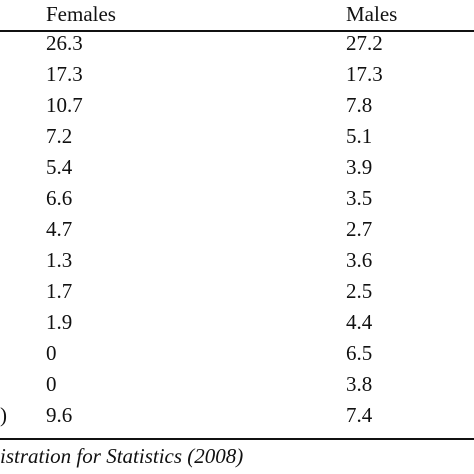 The height and width of the screenshot is (474, 474). Describe the element at coordinates (59, 260) in the screenshot. I see `cell-females: 1.3` at that location.